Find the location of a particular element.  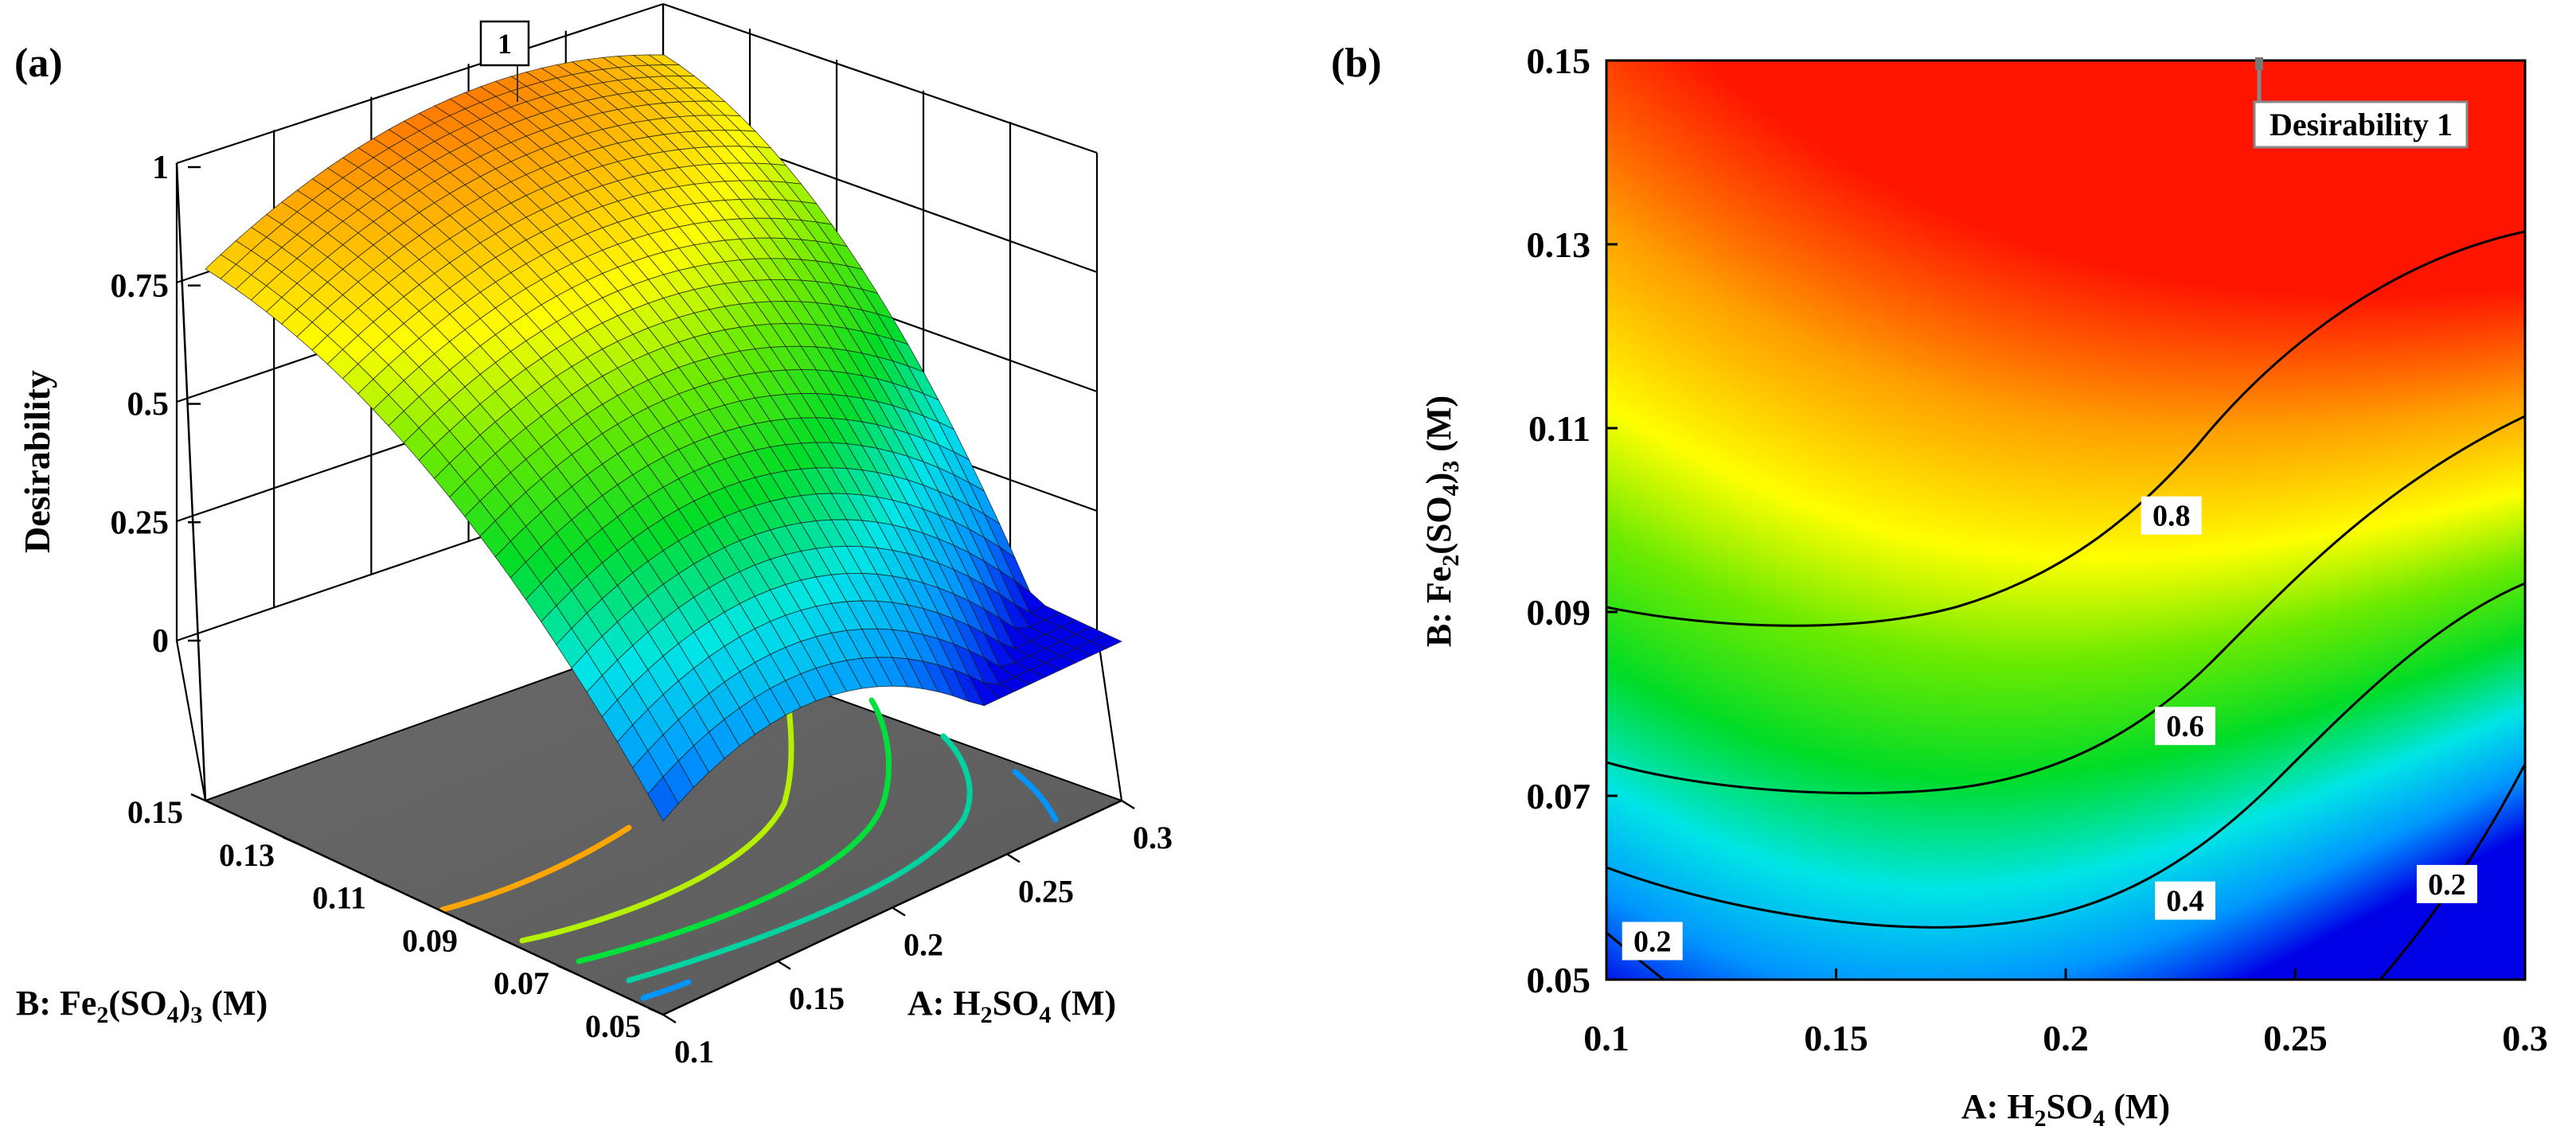

panel-b-label: (b) is located at coordinates (1356, 63).